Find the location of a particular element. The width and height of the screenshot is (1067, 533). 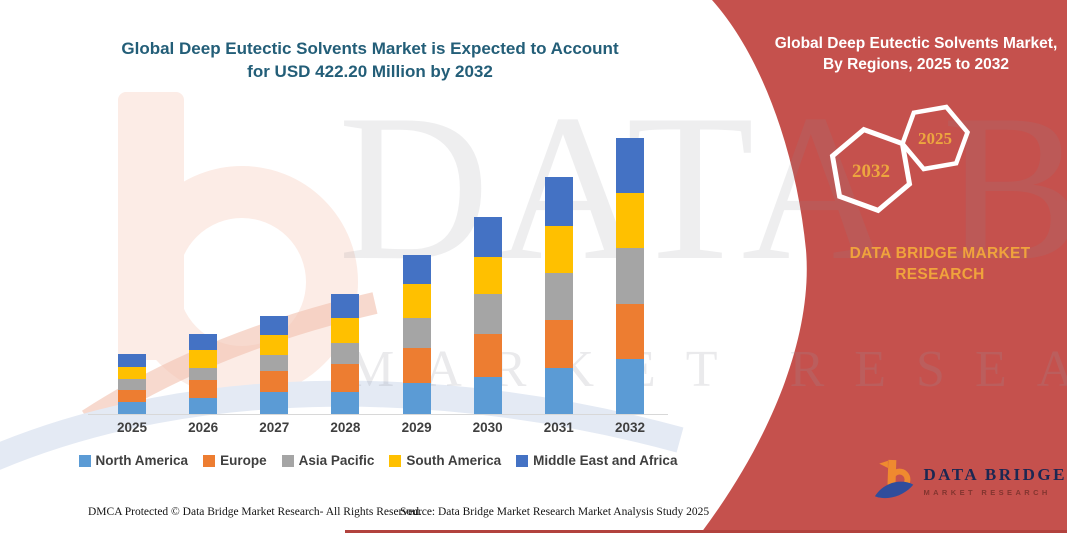

bar-segment-north-america-2025 is located at coordinates (132, 408).